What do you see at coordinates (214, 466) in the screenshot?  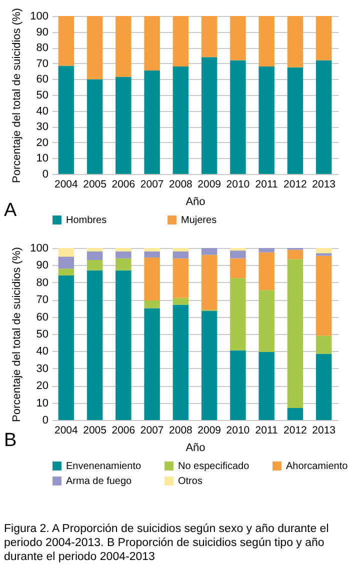 I see `legend-label: No especificado` at bounding box center [214, 466].